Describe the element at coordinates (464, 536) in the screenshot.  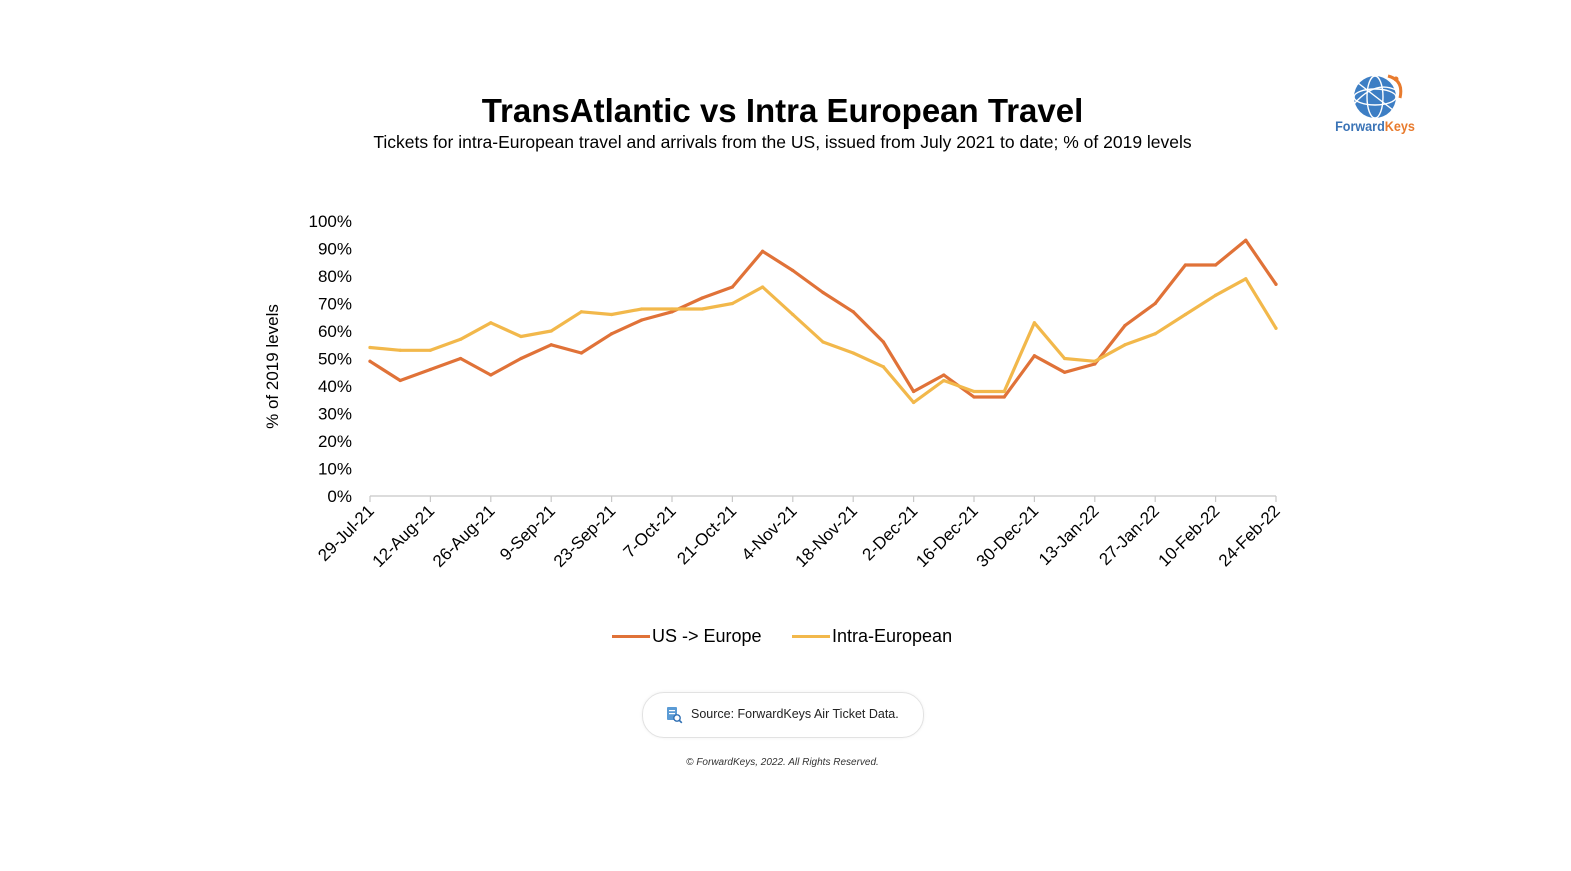
I see `x-tick-label: 26-Aug-21` at that location.